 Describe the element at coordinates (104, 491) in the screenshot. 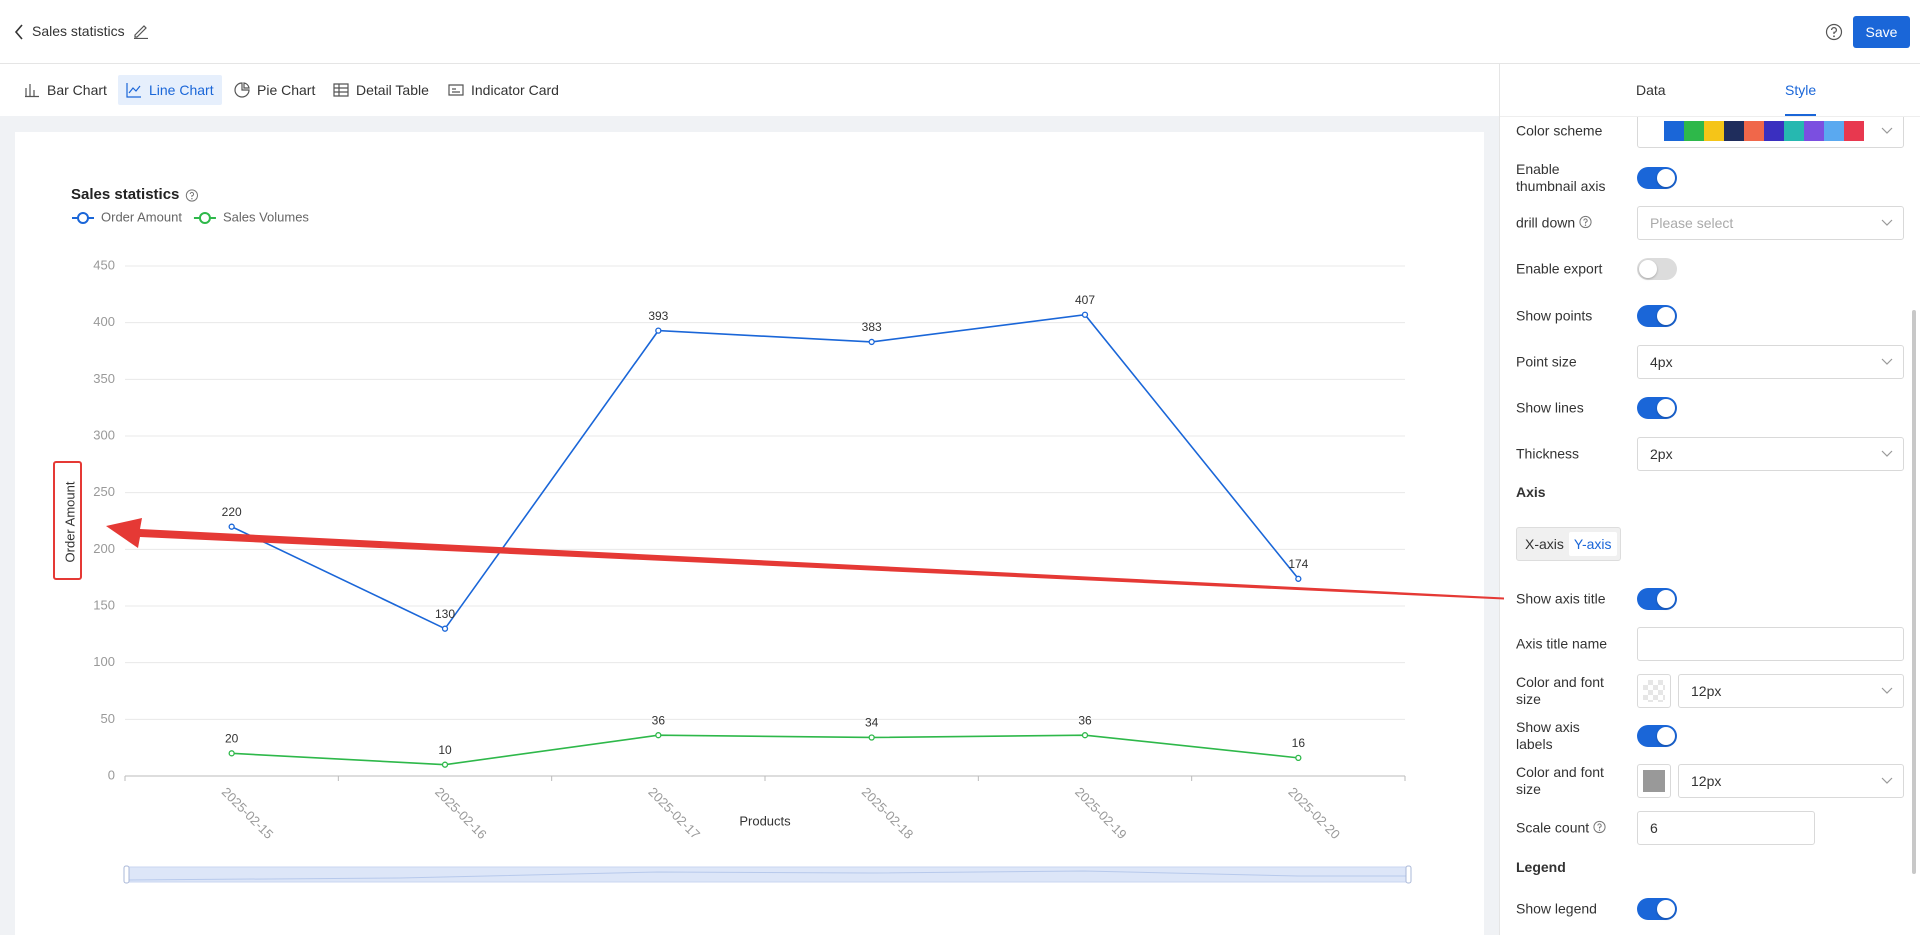

I see `y-tick-label: 250` at that location.